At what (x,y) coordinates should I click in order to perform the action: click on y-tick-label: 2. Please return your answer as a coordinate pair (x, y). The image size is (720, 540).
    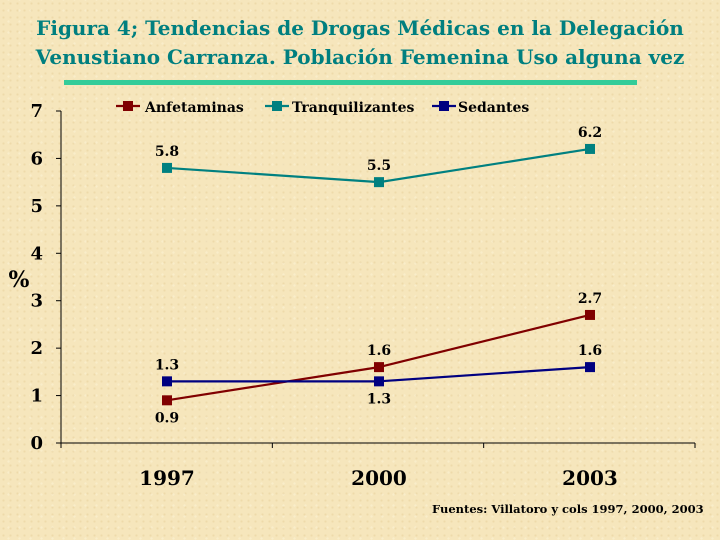
    Looking at the image, I should click on (36, 348).